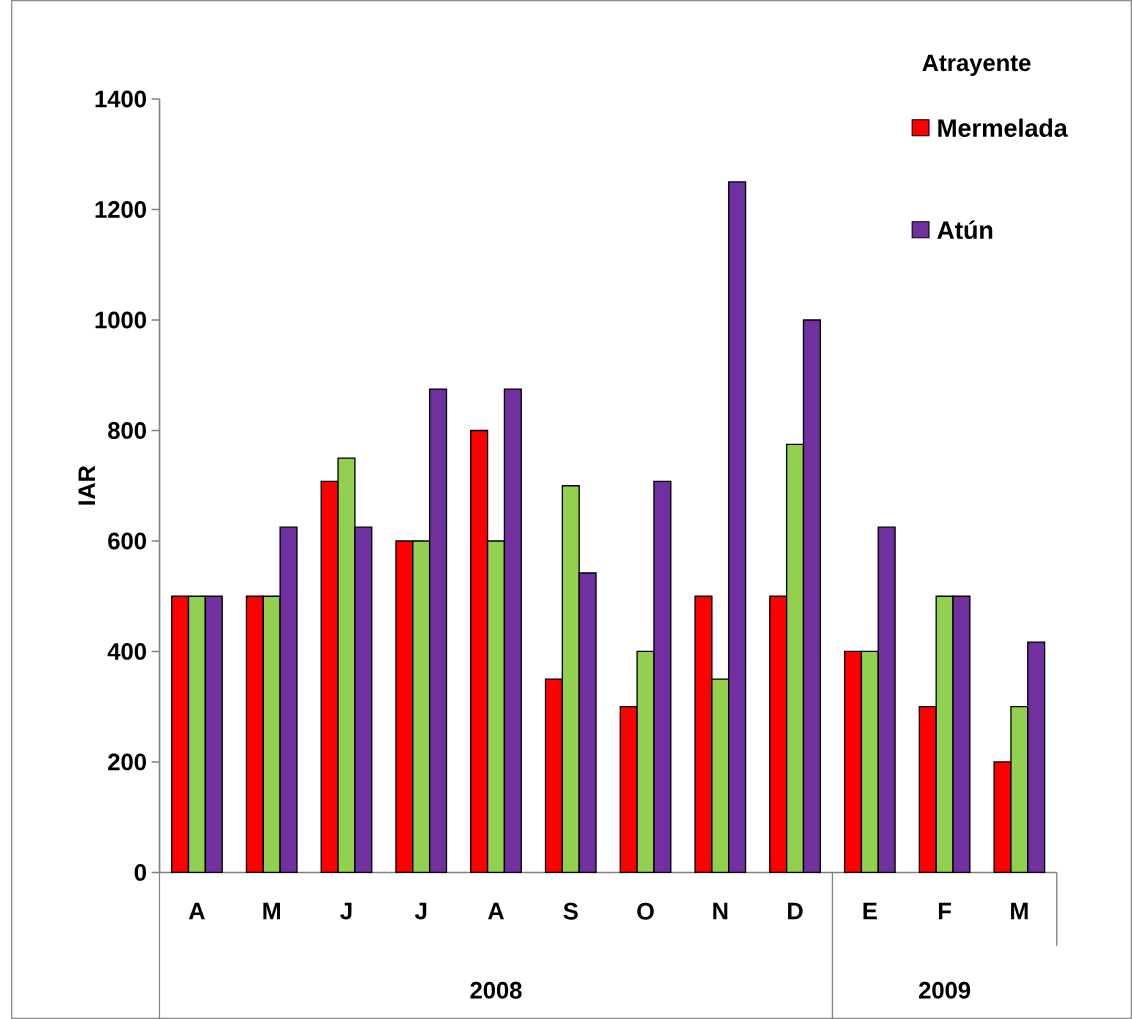  What do you see at coordinates (127, 541) in the screenshot?
I see `y-tick-label: 600` at bounding box center [127, 541].